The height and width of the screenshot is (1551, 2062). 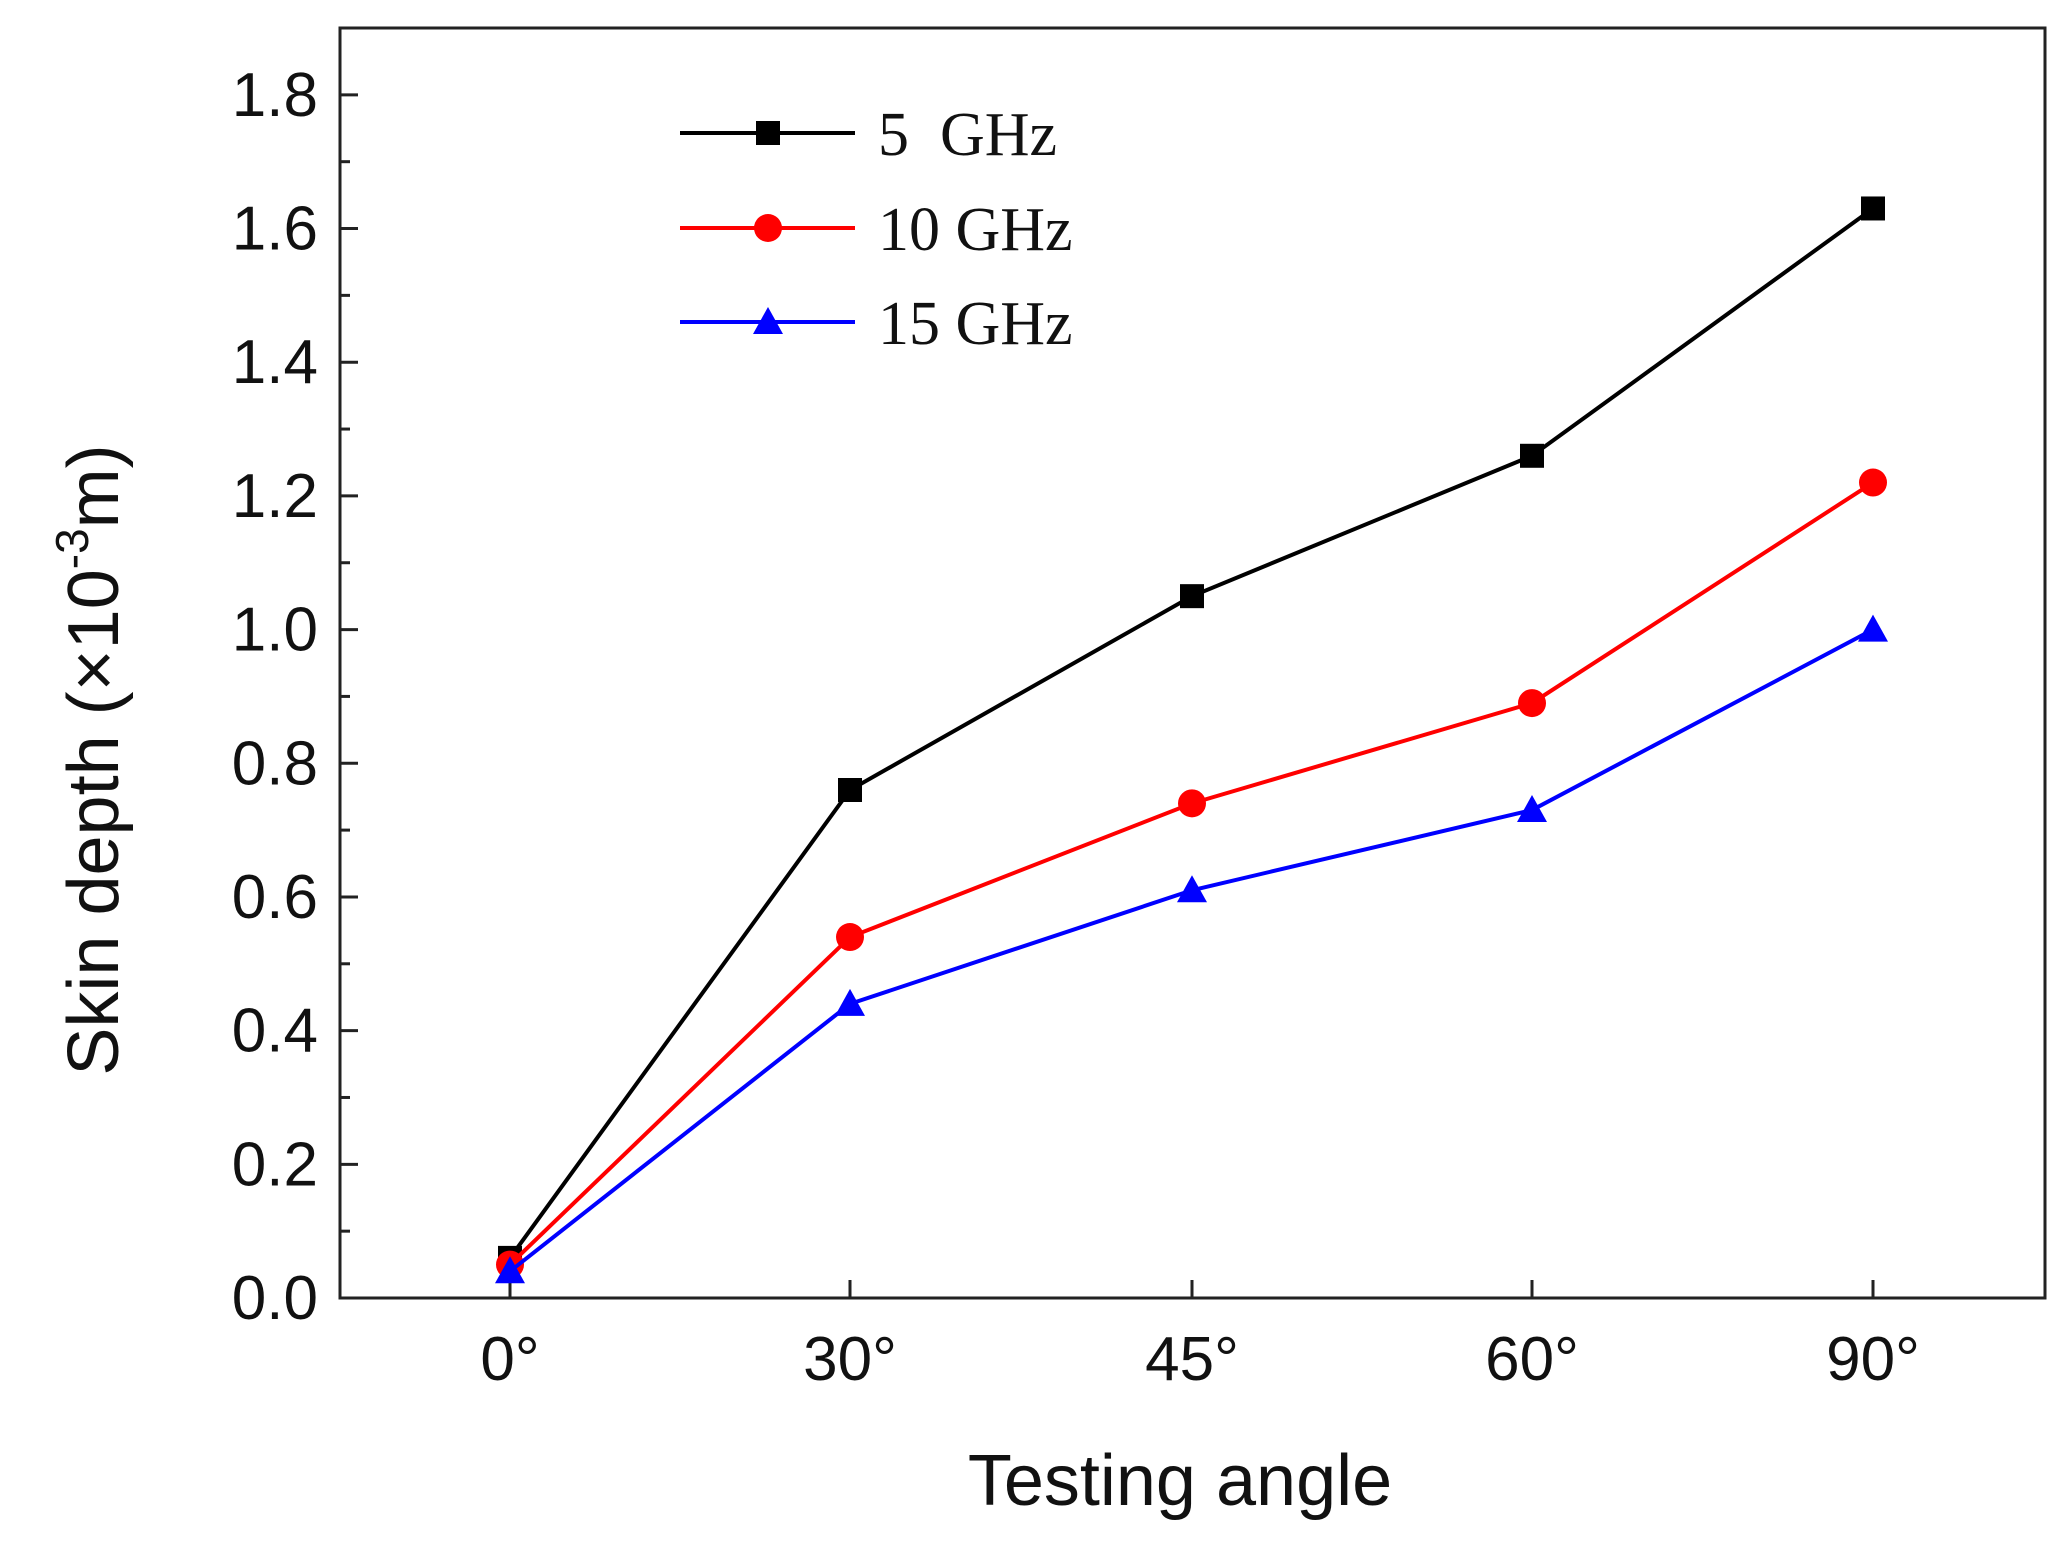 I want to click on y-tick-label: 1.2, so click(x=275, y=496).